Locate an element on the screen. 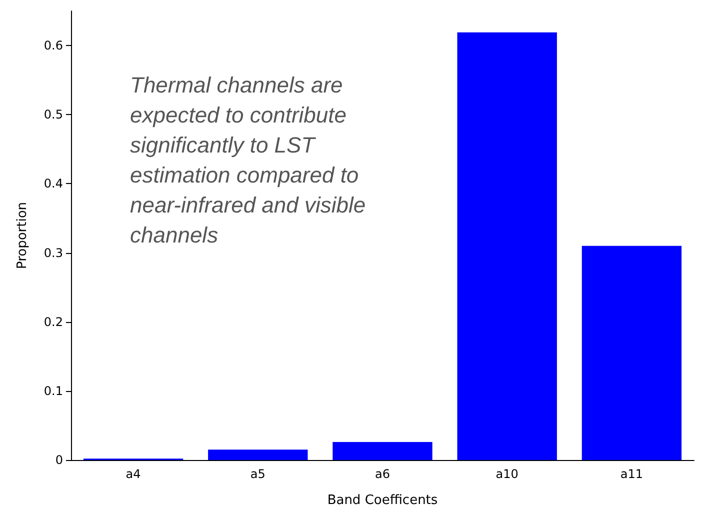 The image size is (704, 523). y-tick-label: 0.1 is located at coordinates (53, 391).